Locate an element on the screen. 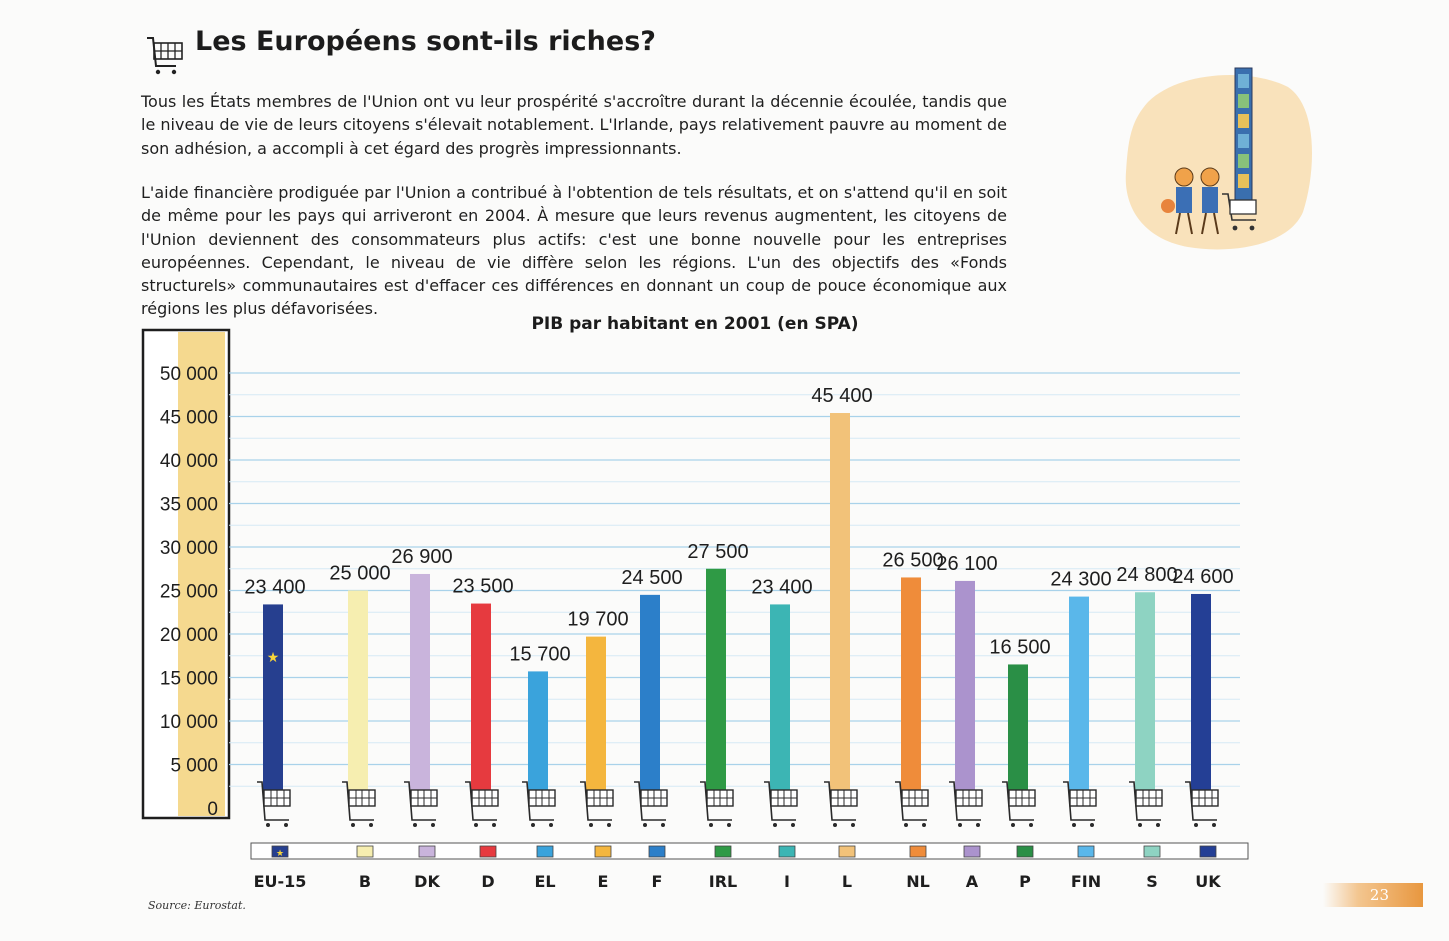 This screenshot has width=1449, height=941. data-label: 24 600 is located at coordinates (1202, 577).